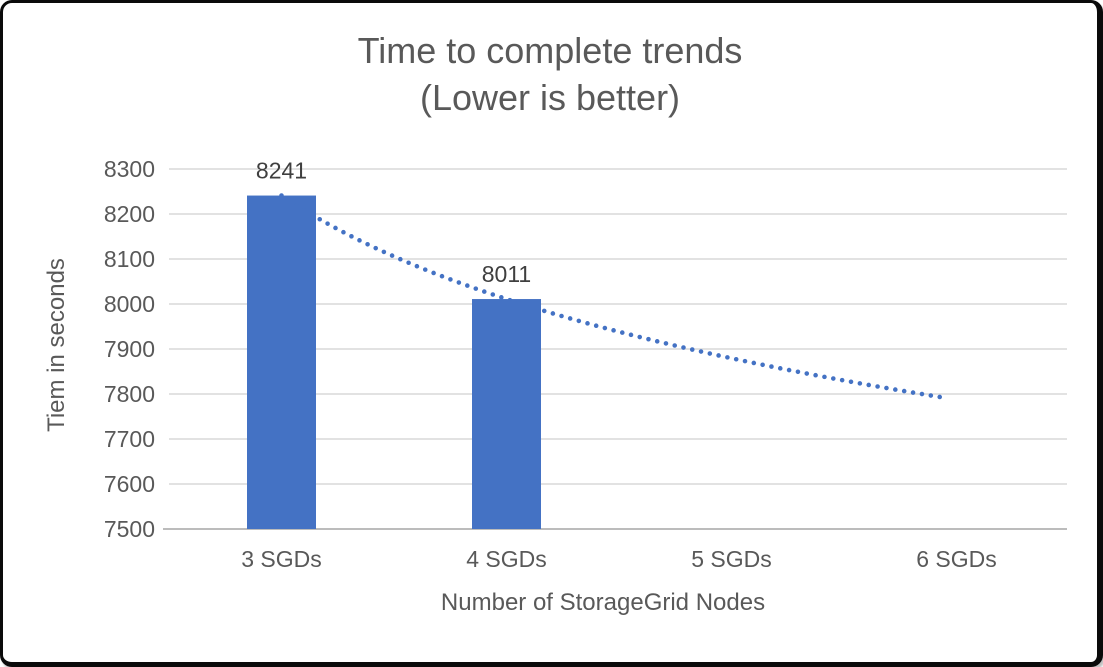 Image resolution: width=1103 pixels, height=667 pixels. Describe the element at coordinates (129, 529) in the screenshot. I see `y-tick-label: 7500` at that location.